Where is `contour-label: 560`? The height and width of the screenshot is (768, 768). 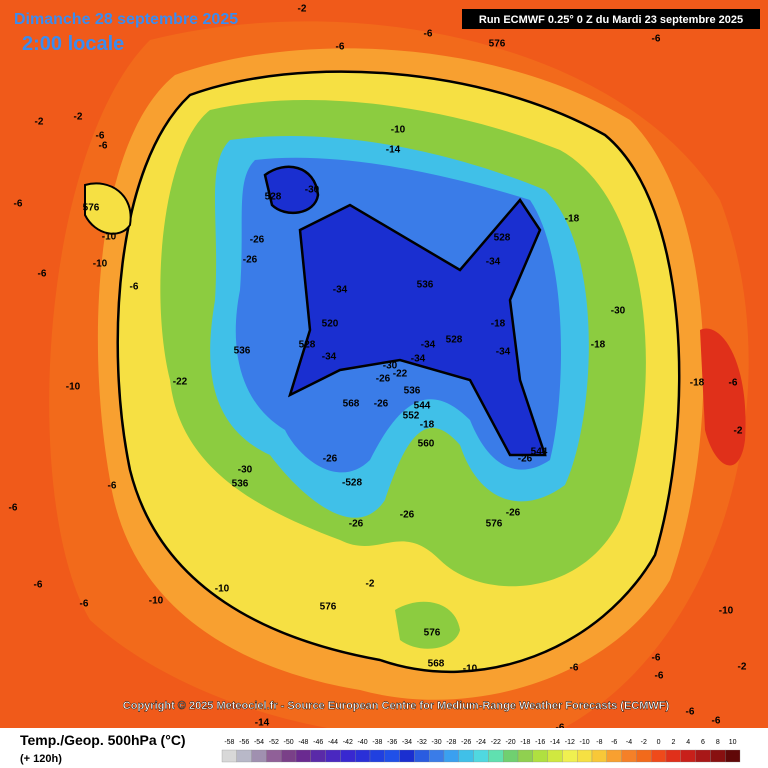
contour-label: 560 is located at coordinates (426, 444).